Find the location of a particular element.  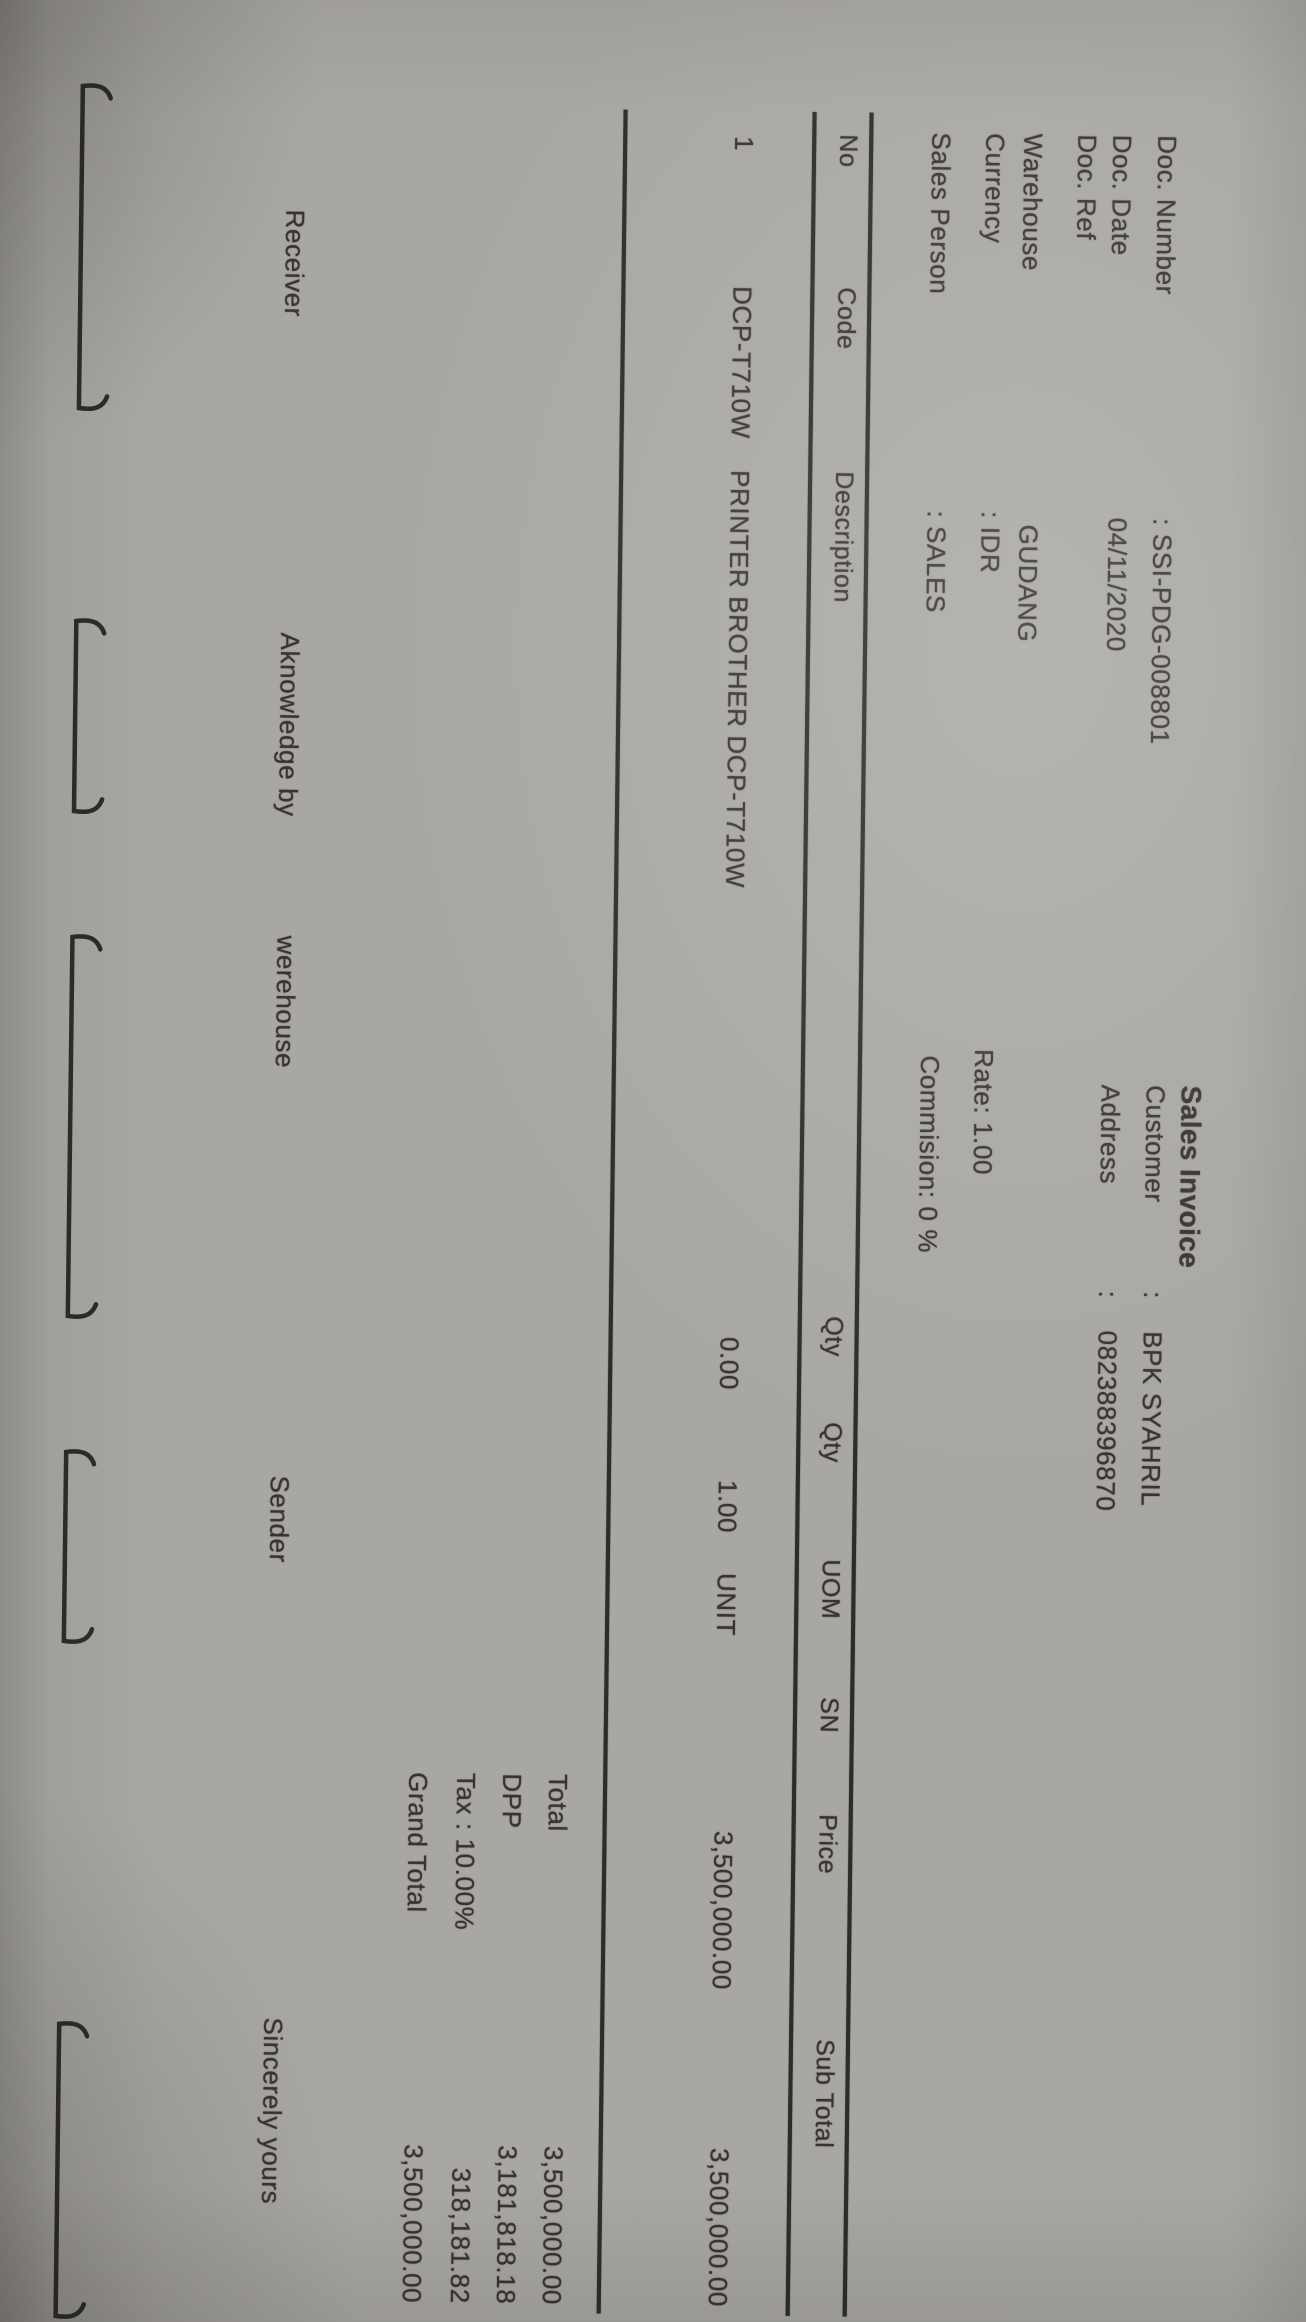

table-rule-body-bottom is located at coordinates (612, 1211).